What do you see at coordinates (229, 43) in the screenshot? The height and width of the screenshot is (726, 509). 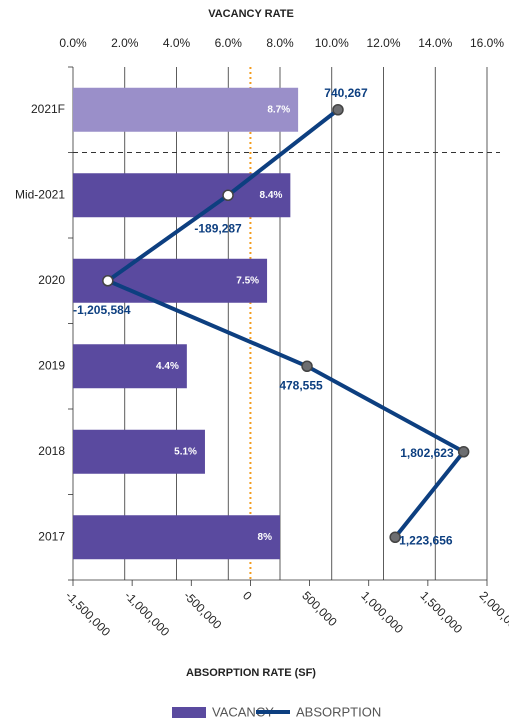 I see `x-tick-label: 6.0%` at bounding box center [229, 43].